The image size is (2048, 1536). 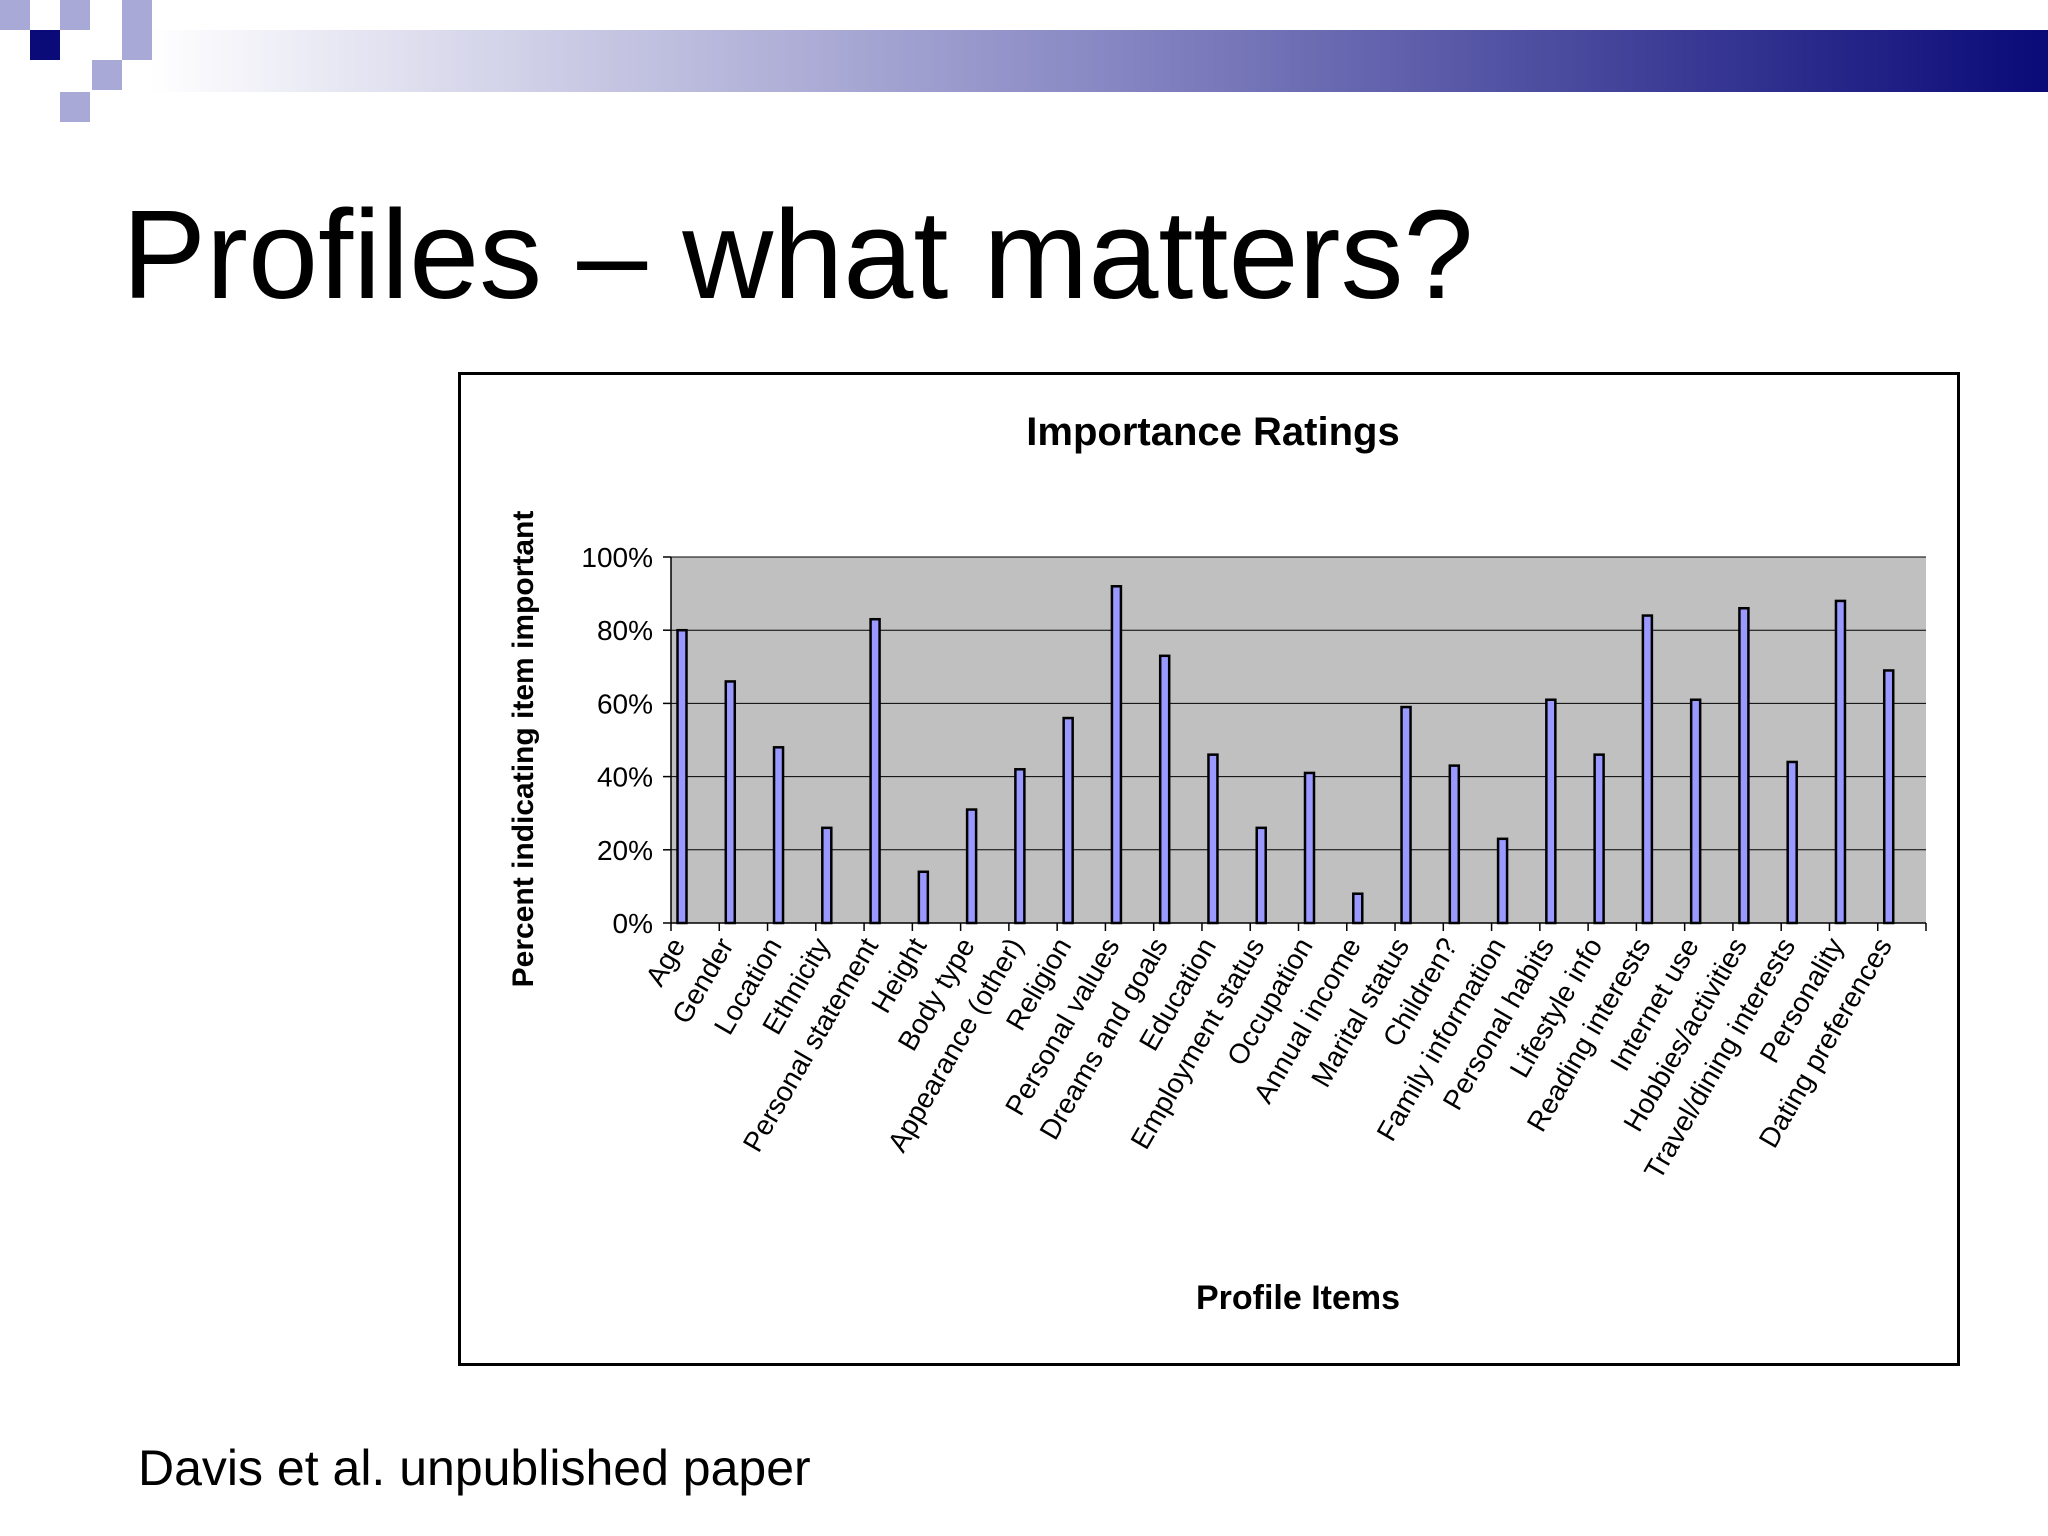 What do you see at coordinates (617, 557) in the screenshot?
I see `y-tick-label: 100%` at bounding box center [617, 557].